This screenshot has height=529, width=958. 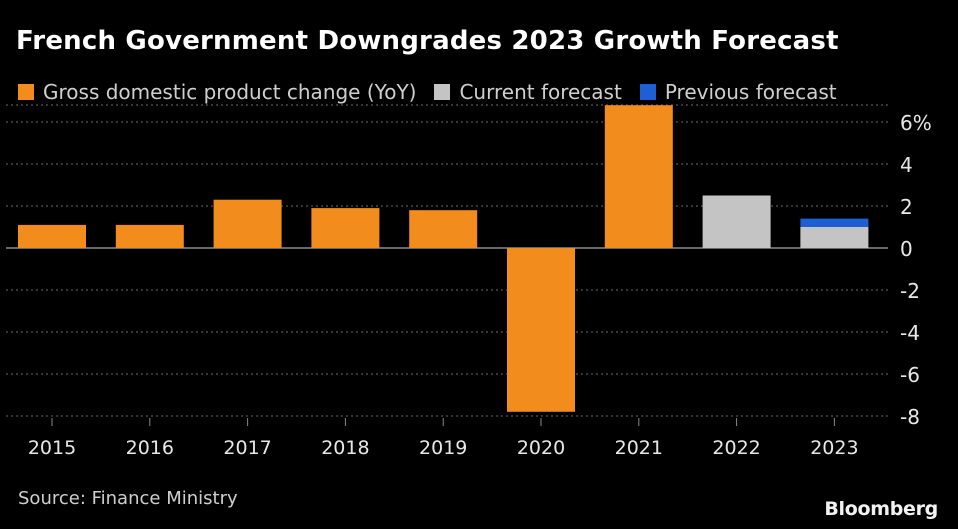 I want to click on legend-item-current-forecast: Current forecast, so click(x=528, y=92).